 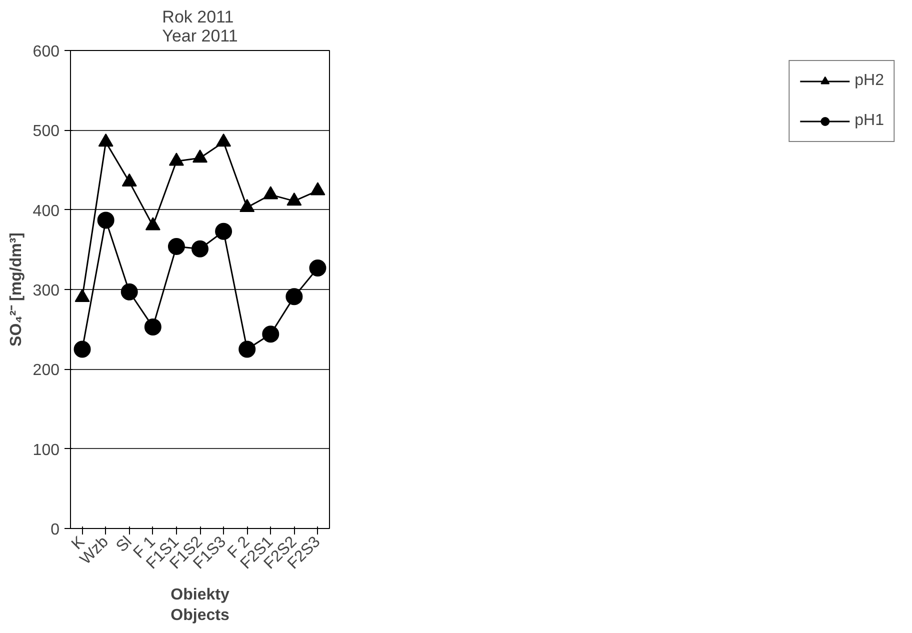 I want to click on y-tick-label: 400, so click(x=46, y=211).